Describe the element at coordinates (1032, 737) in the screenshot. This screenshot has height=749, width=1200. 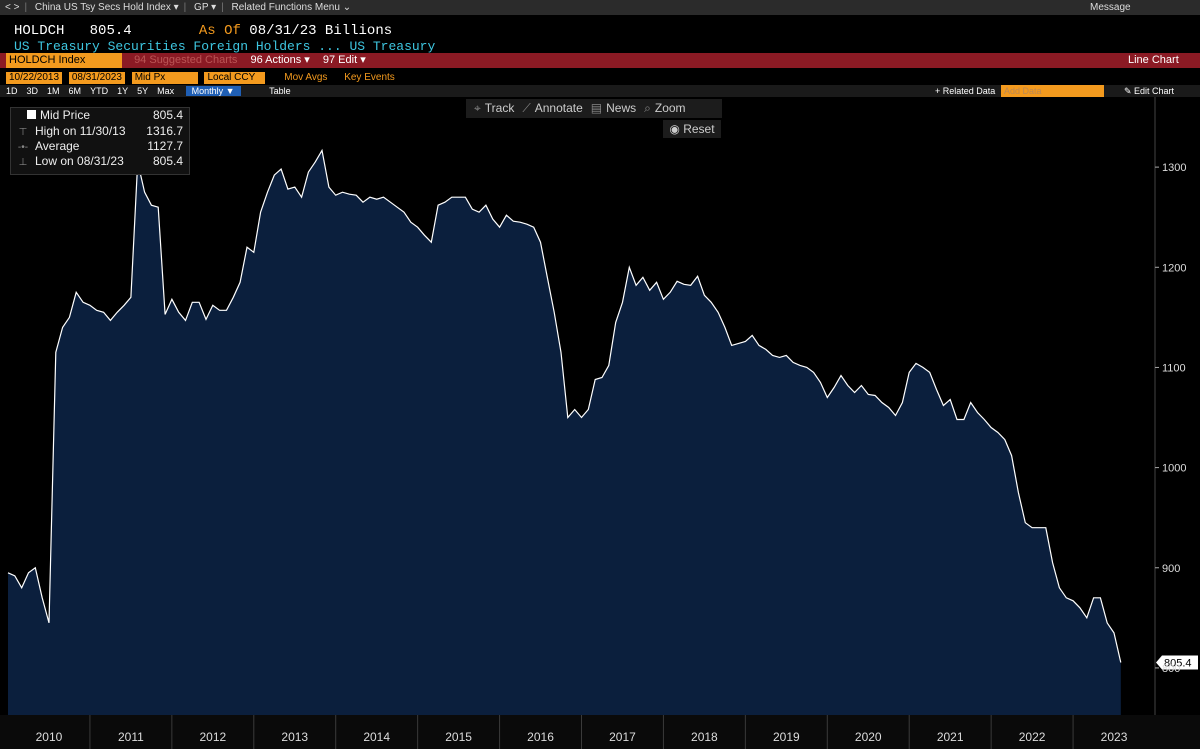
I see `x-tick-label: 2022` at that location.